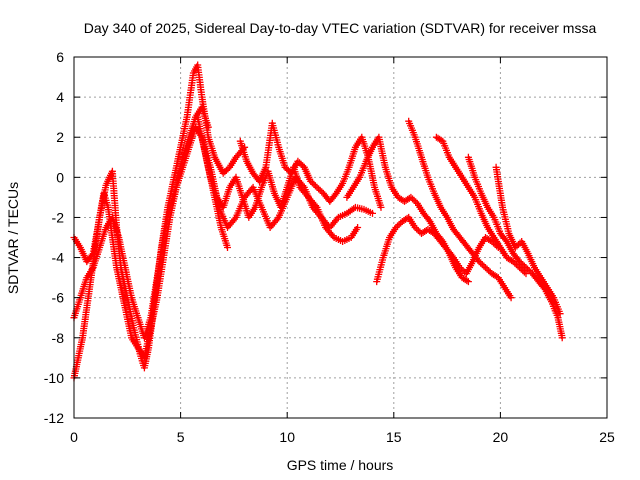 This screenshot has width=640, height=480. I want to click on y-tick-label: -8, so click(58, 338).